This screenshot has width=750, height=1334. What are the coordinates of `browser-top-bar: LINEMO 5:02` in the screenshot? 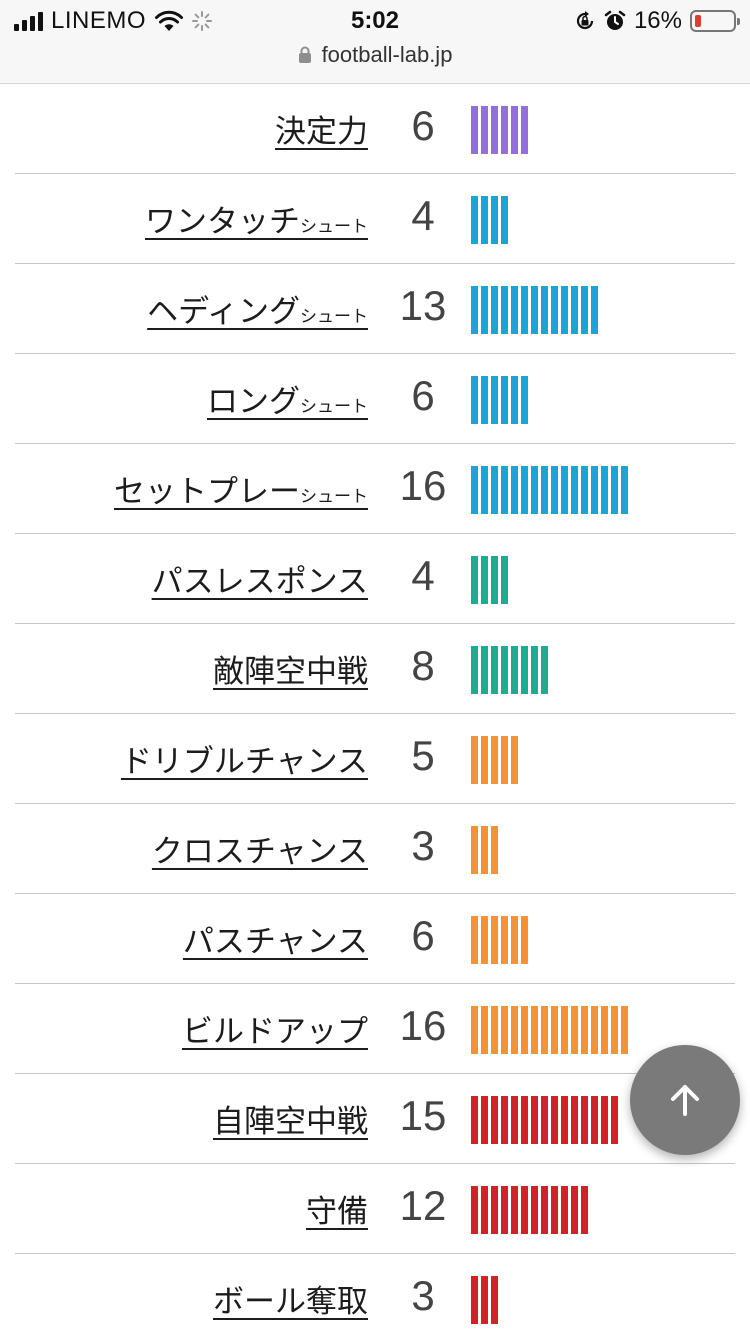 It's located at (375, 42).